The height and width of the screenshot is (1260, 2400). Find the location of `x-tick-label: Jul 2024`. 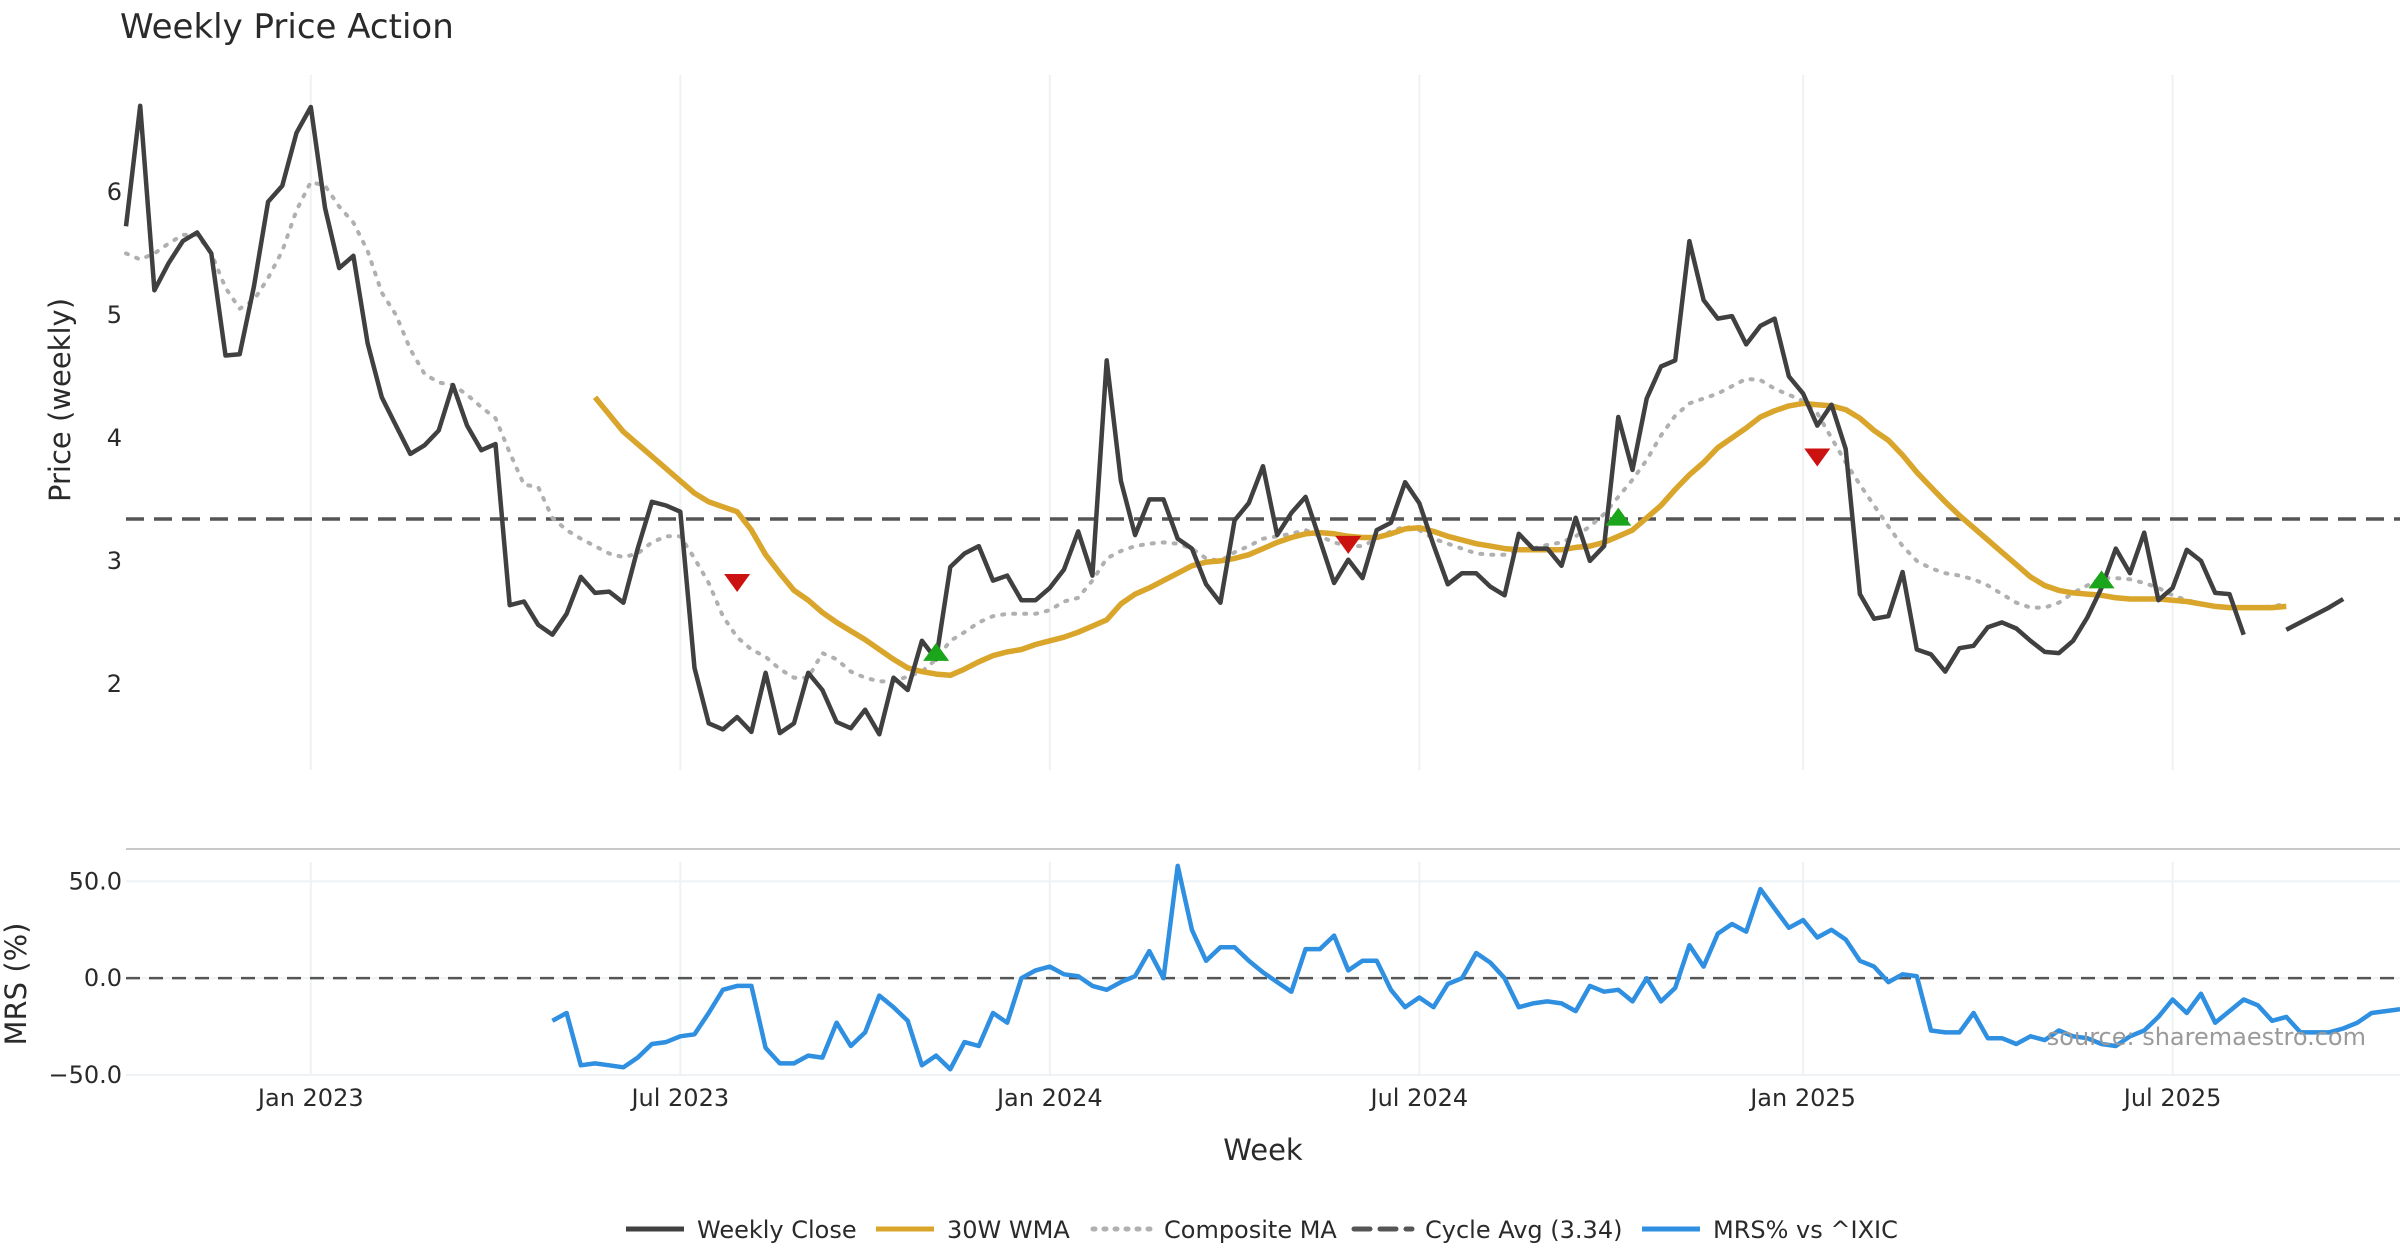

x-tick-label: Jul 2024 is located at coordinates (1419, 1098).